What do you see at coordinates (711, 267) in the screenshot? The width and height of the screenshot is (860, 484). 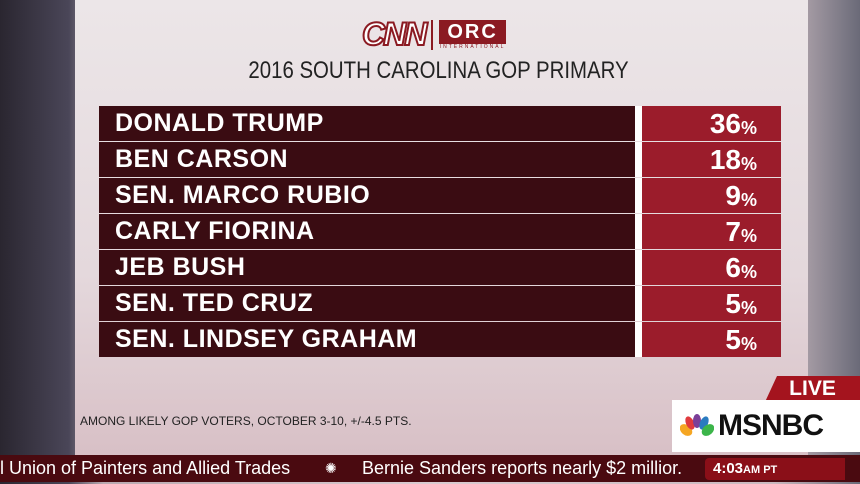 I see `candidate-percent: 6%` at bounding box center [711, 267].